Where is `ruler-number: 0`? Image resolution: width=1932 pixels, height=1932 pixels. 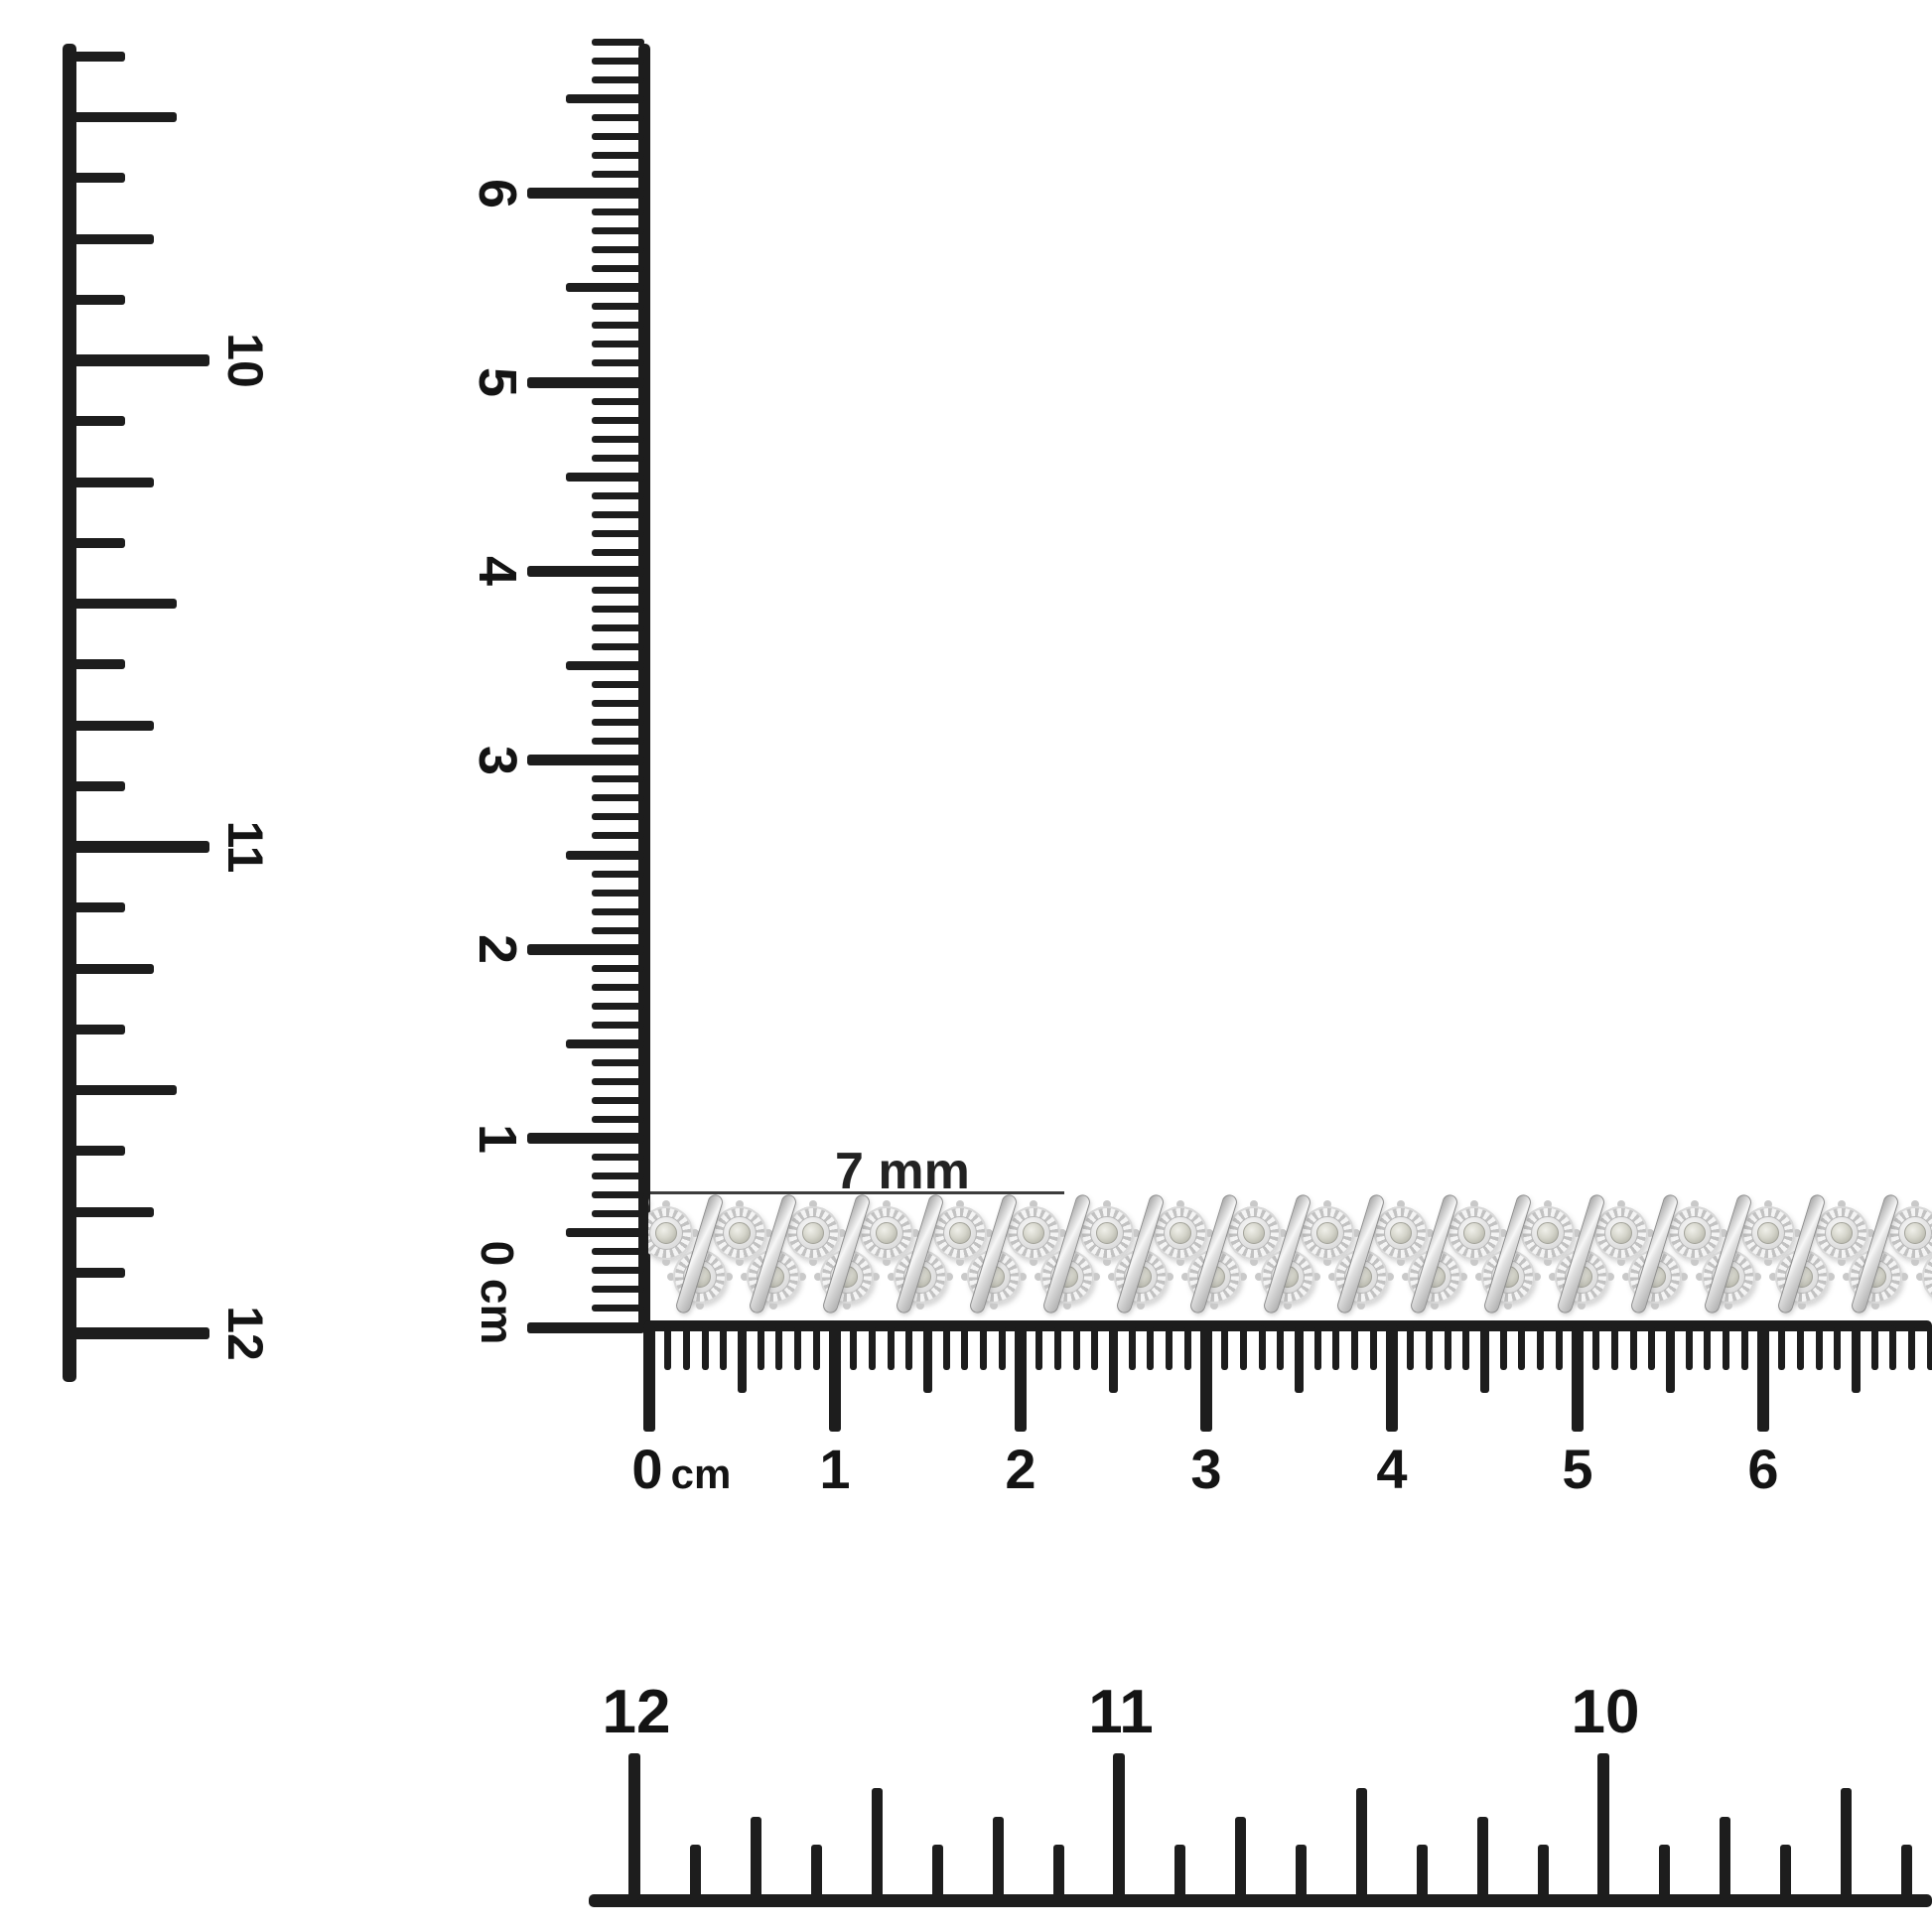 ruler-number: 0 is located at coordinates (647, 1469).